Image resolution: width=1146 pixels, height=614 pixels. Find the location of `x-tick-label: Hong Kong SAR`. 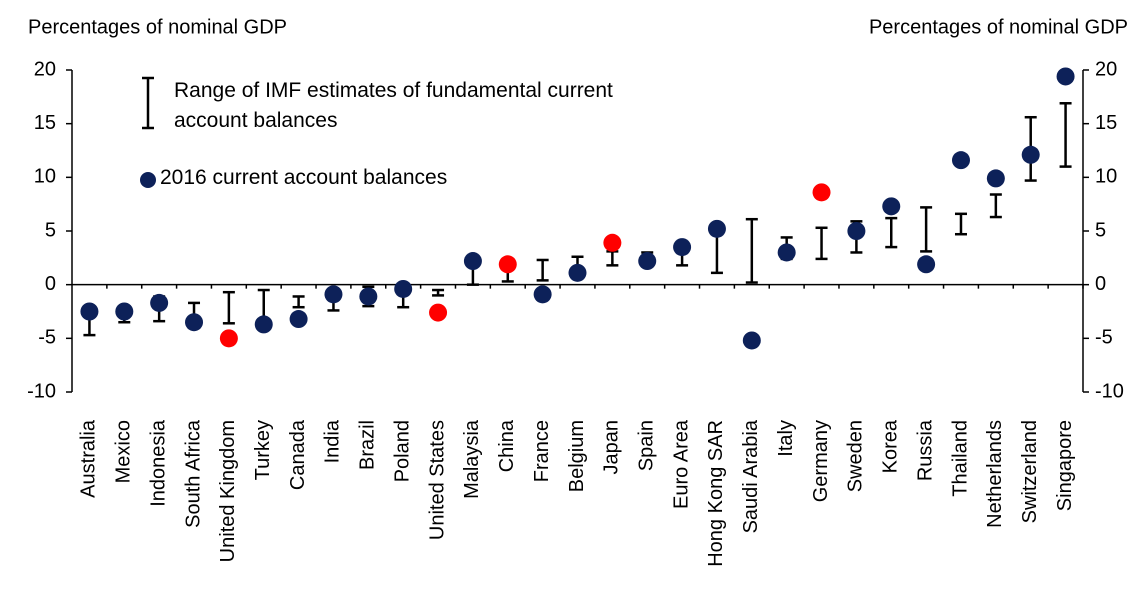

x-tick-label: Hong Kong SAR is located at coordinates (716, 493).